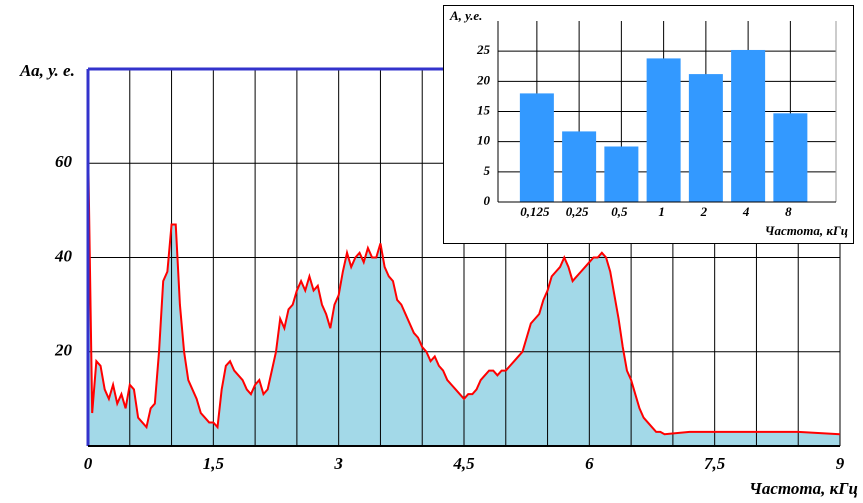  I want to click on y-tick-label: 25, so click(483, 49).